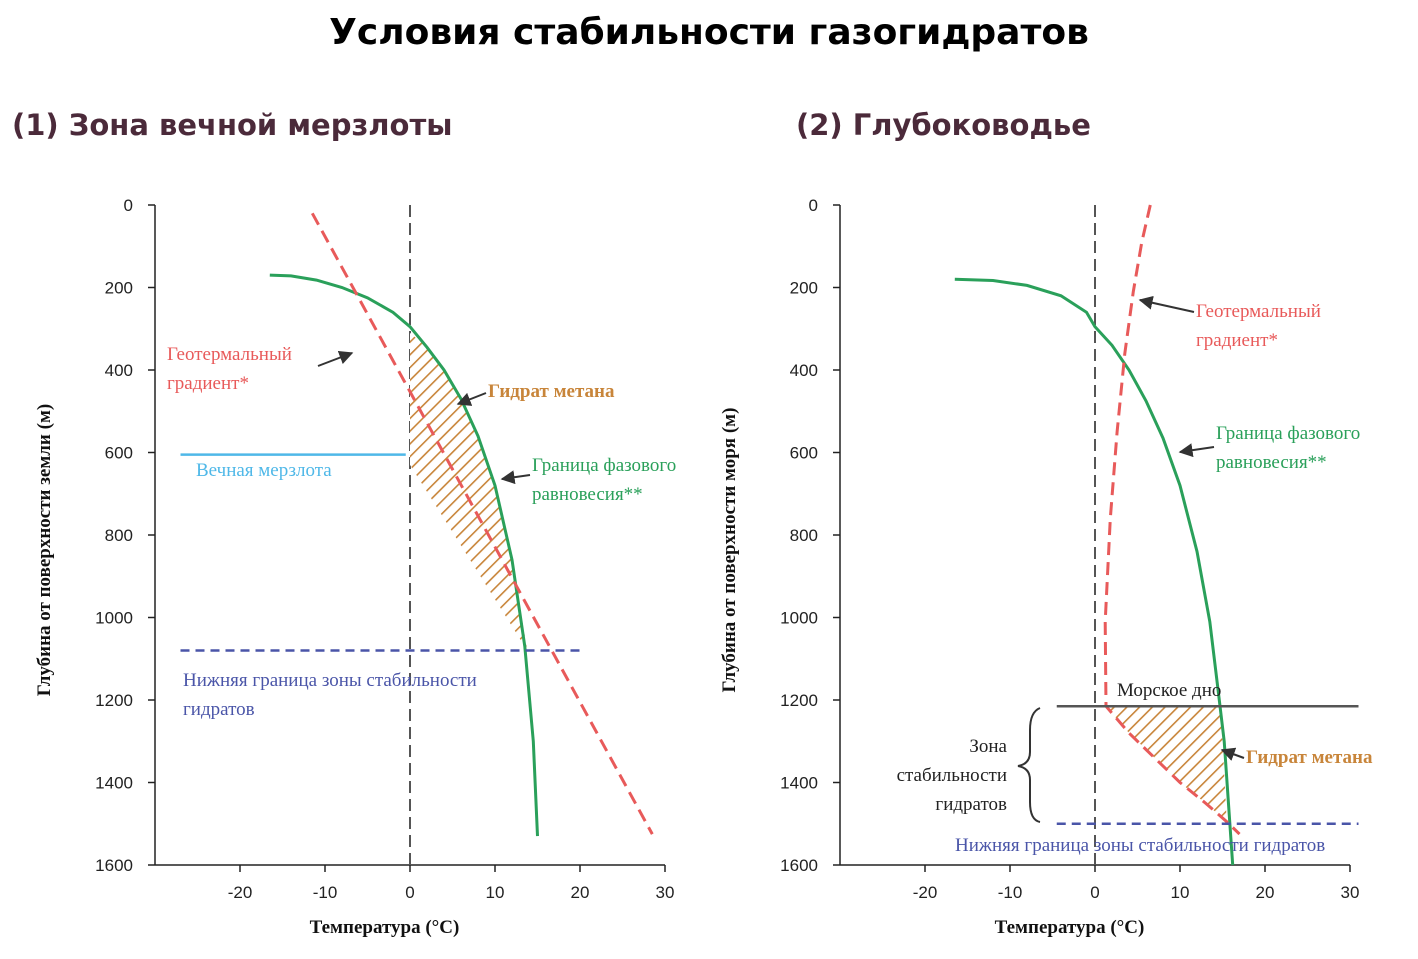 This screenshot has height=959, width=1418. I want to click on geothermal-gradient-line, so click(1172, 520).